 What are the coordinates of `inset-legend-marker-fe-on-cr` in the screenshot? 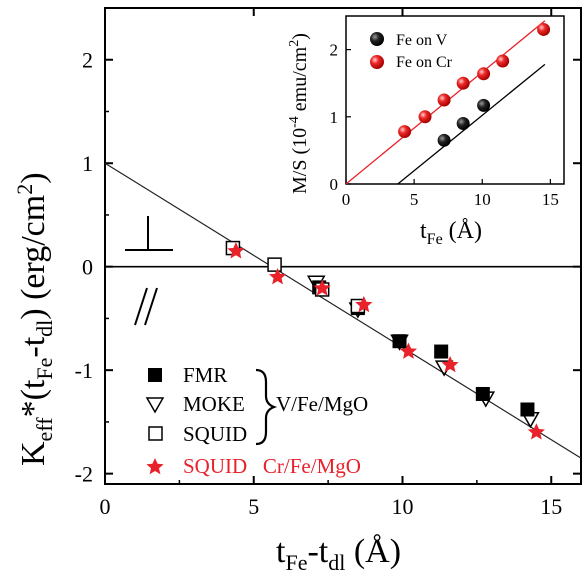 It's located at (377, 62).